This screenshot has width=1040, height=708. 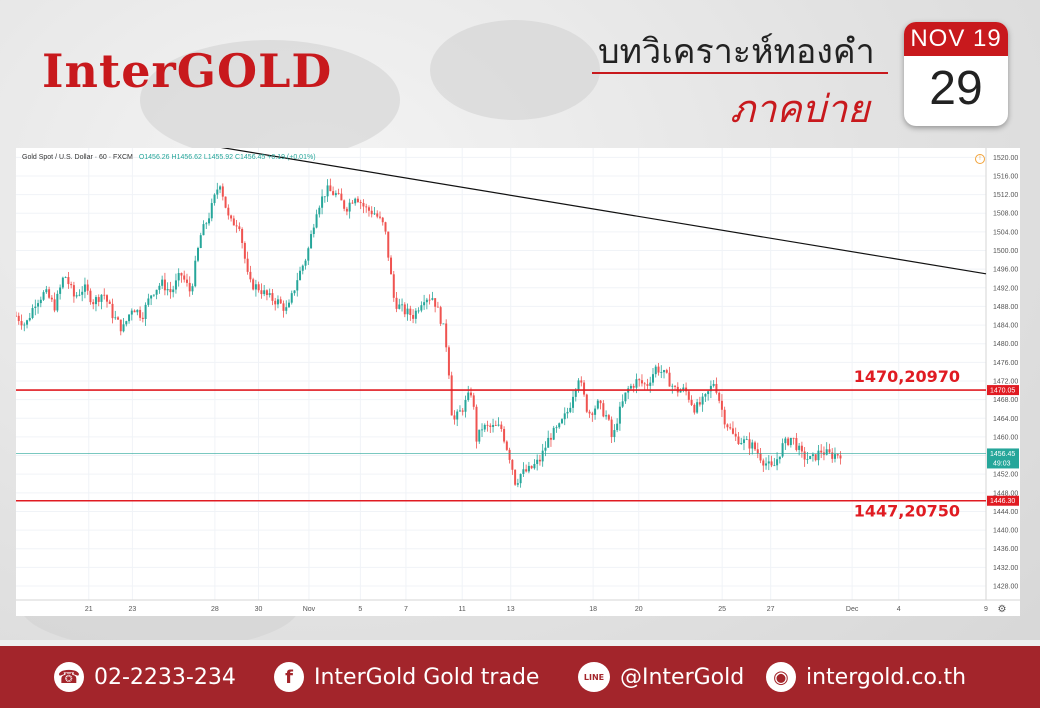 I want to click on calendar-month: NOV 19, so click(x=956, y=39).